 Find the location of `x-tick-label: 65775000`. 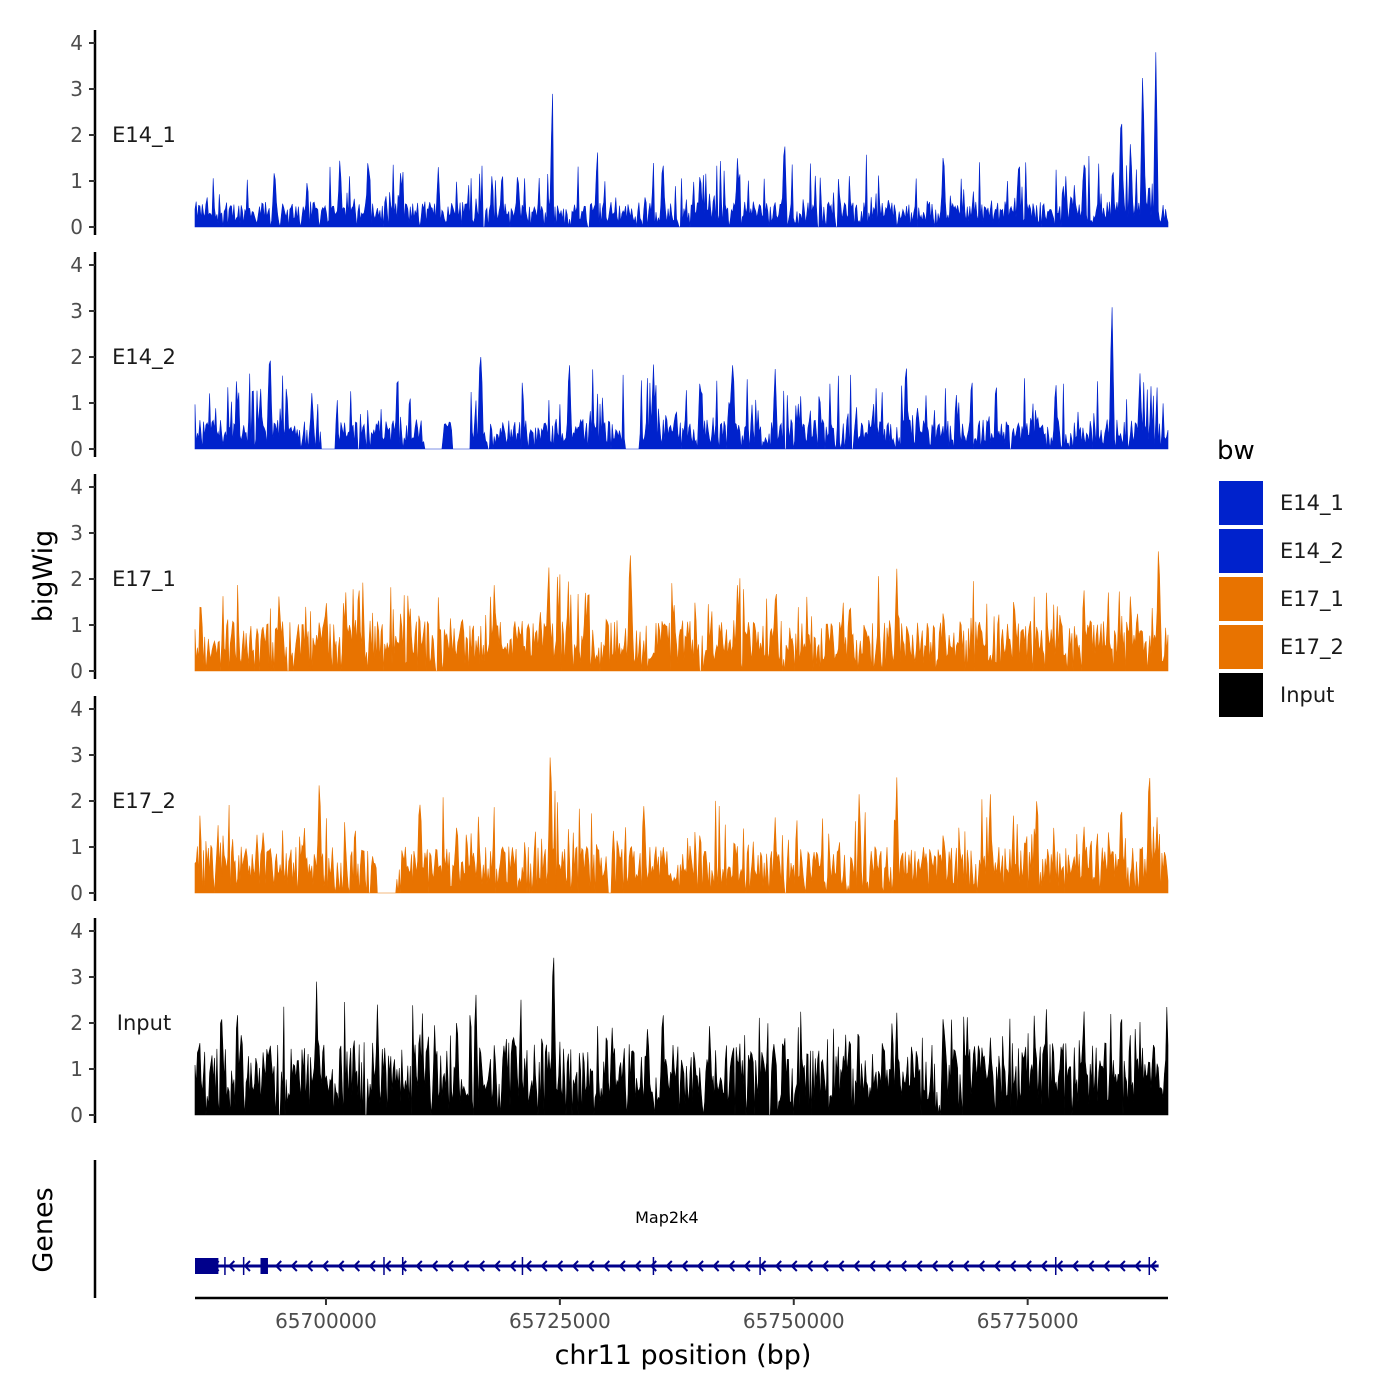

x-tick-label: 65775000 is located at coordinates (1028, 1321).